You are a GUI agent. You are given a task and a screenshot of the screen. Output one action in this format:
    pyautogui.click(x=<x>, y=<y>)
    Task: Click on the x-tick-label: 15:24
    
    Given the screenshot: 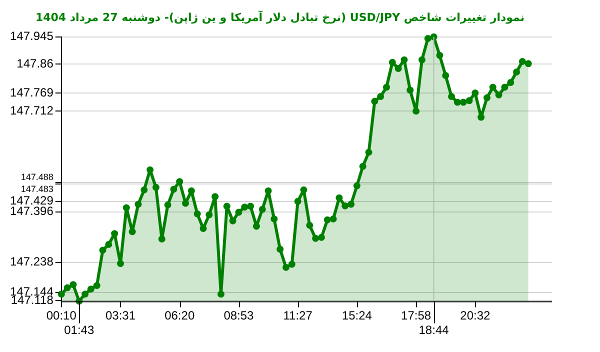 What is the action you would take?
    pyautogui.click(x=357, y=315)
    